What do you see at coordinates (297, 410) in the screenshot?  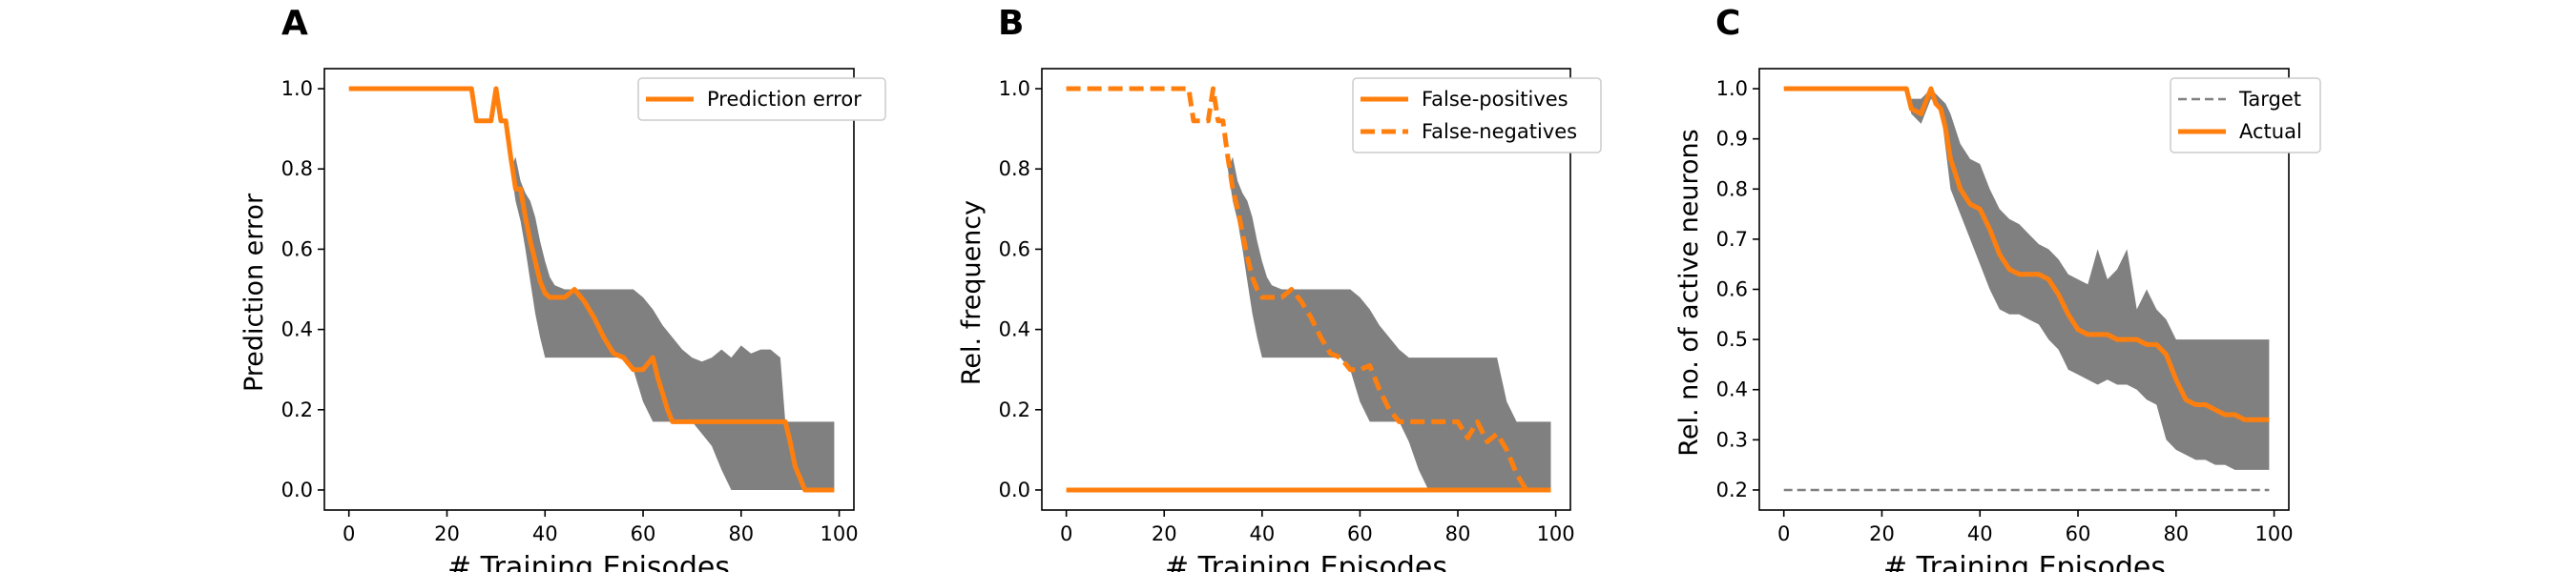 I see `panel-a-ytick-label-0.2: 0.2` at bounding box center [297, 410].